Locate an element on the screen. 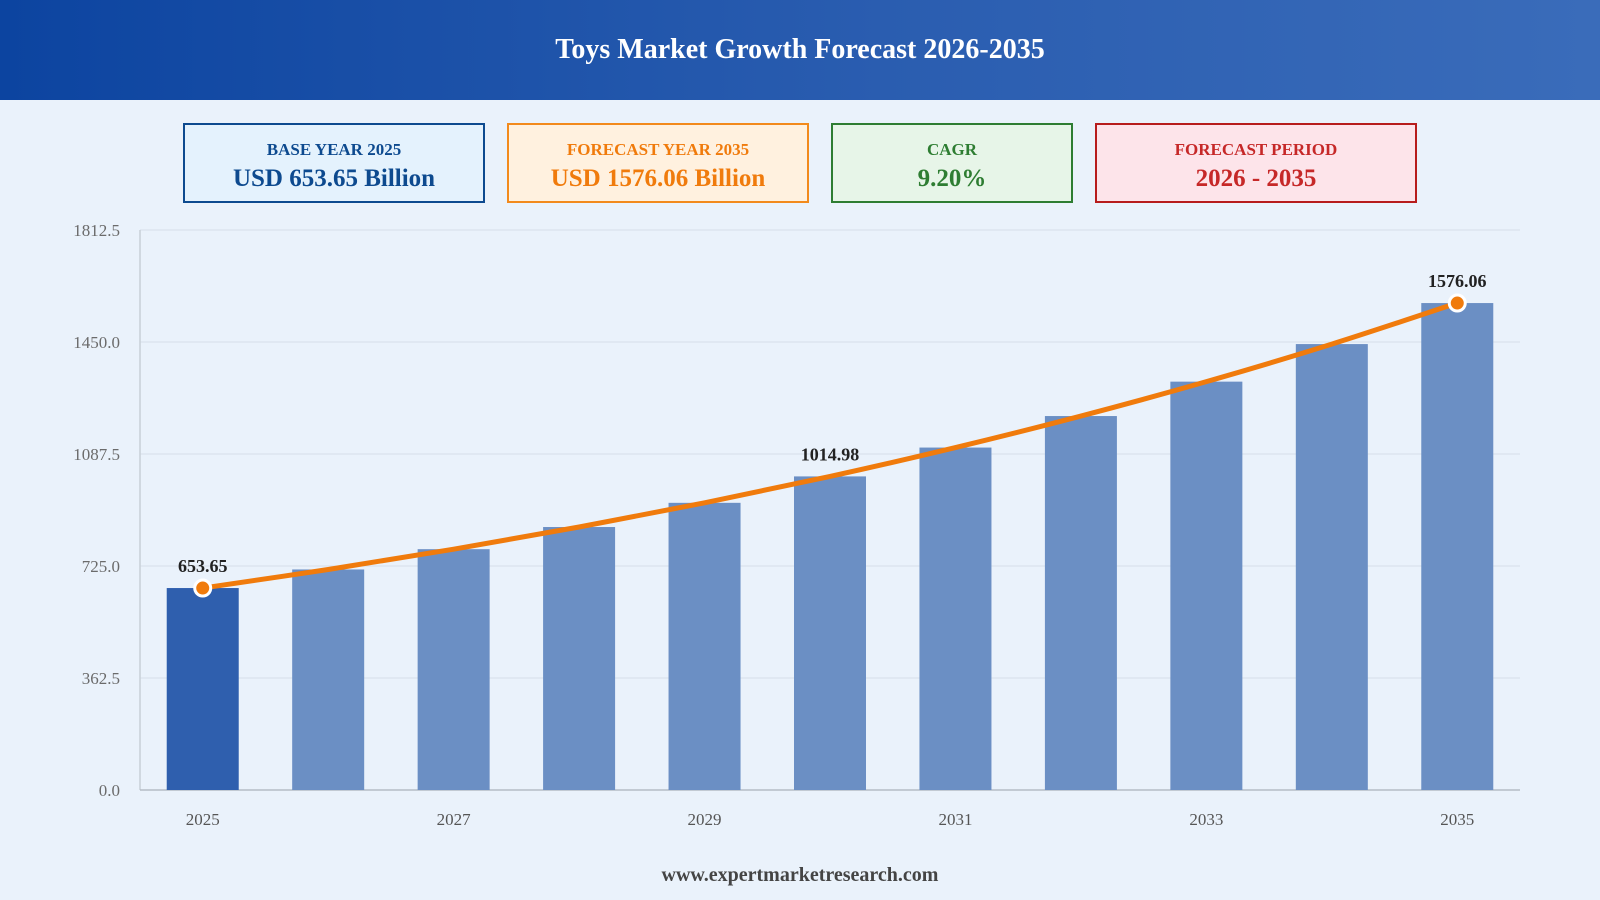 The image size is (1600, 900). base-year-card: BASE YEAR 2025 USD 653.65 Billion is located at coordinates (334, 163).